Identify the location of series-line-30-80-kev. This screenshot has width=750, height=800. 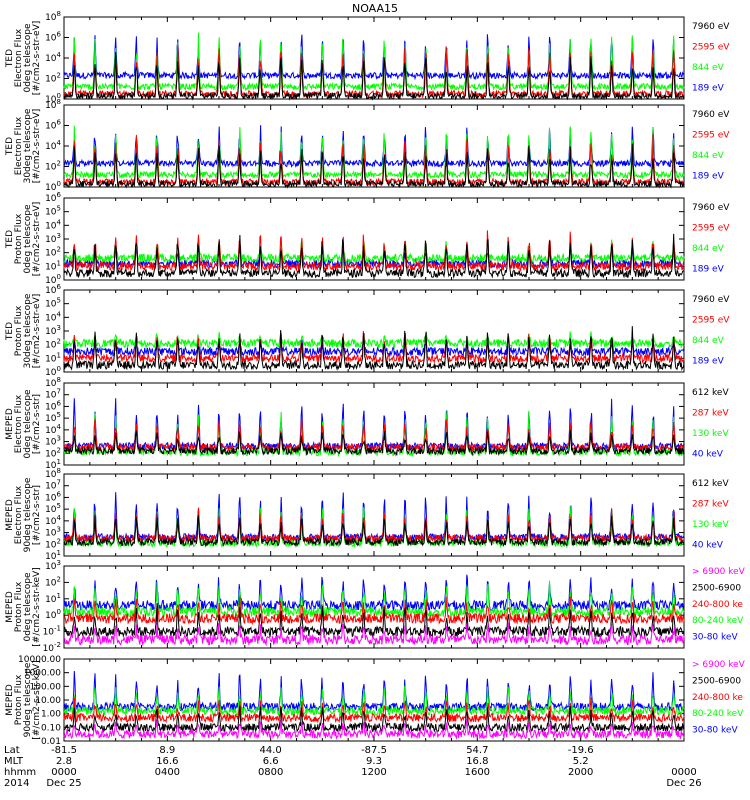
(374, 691).